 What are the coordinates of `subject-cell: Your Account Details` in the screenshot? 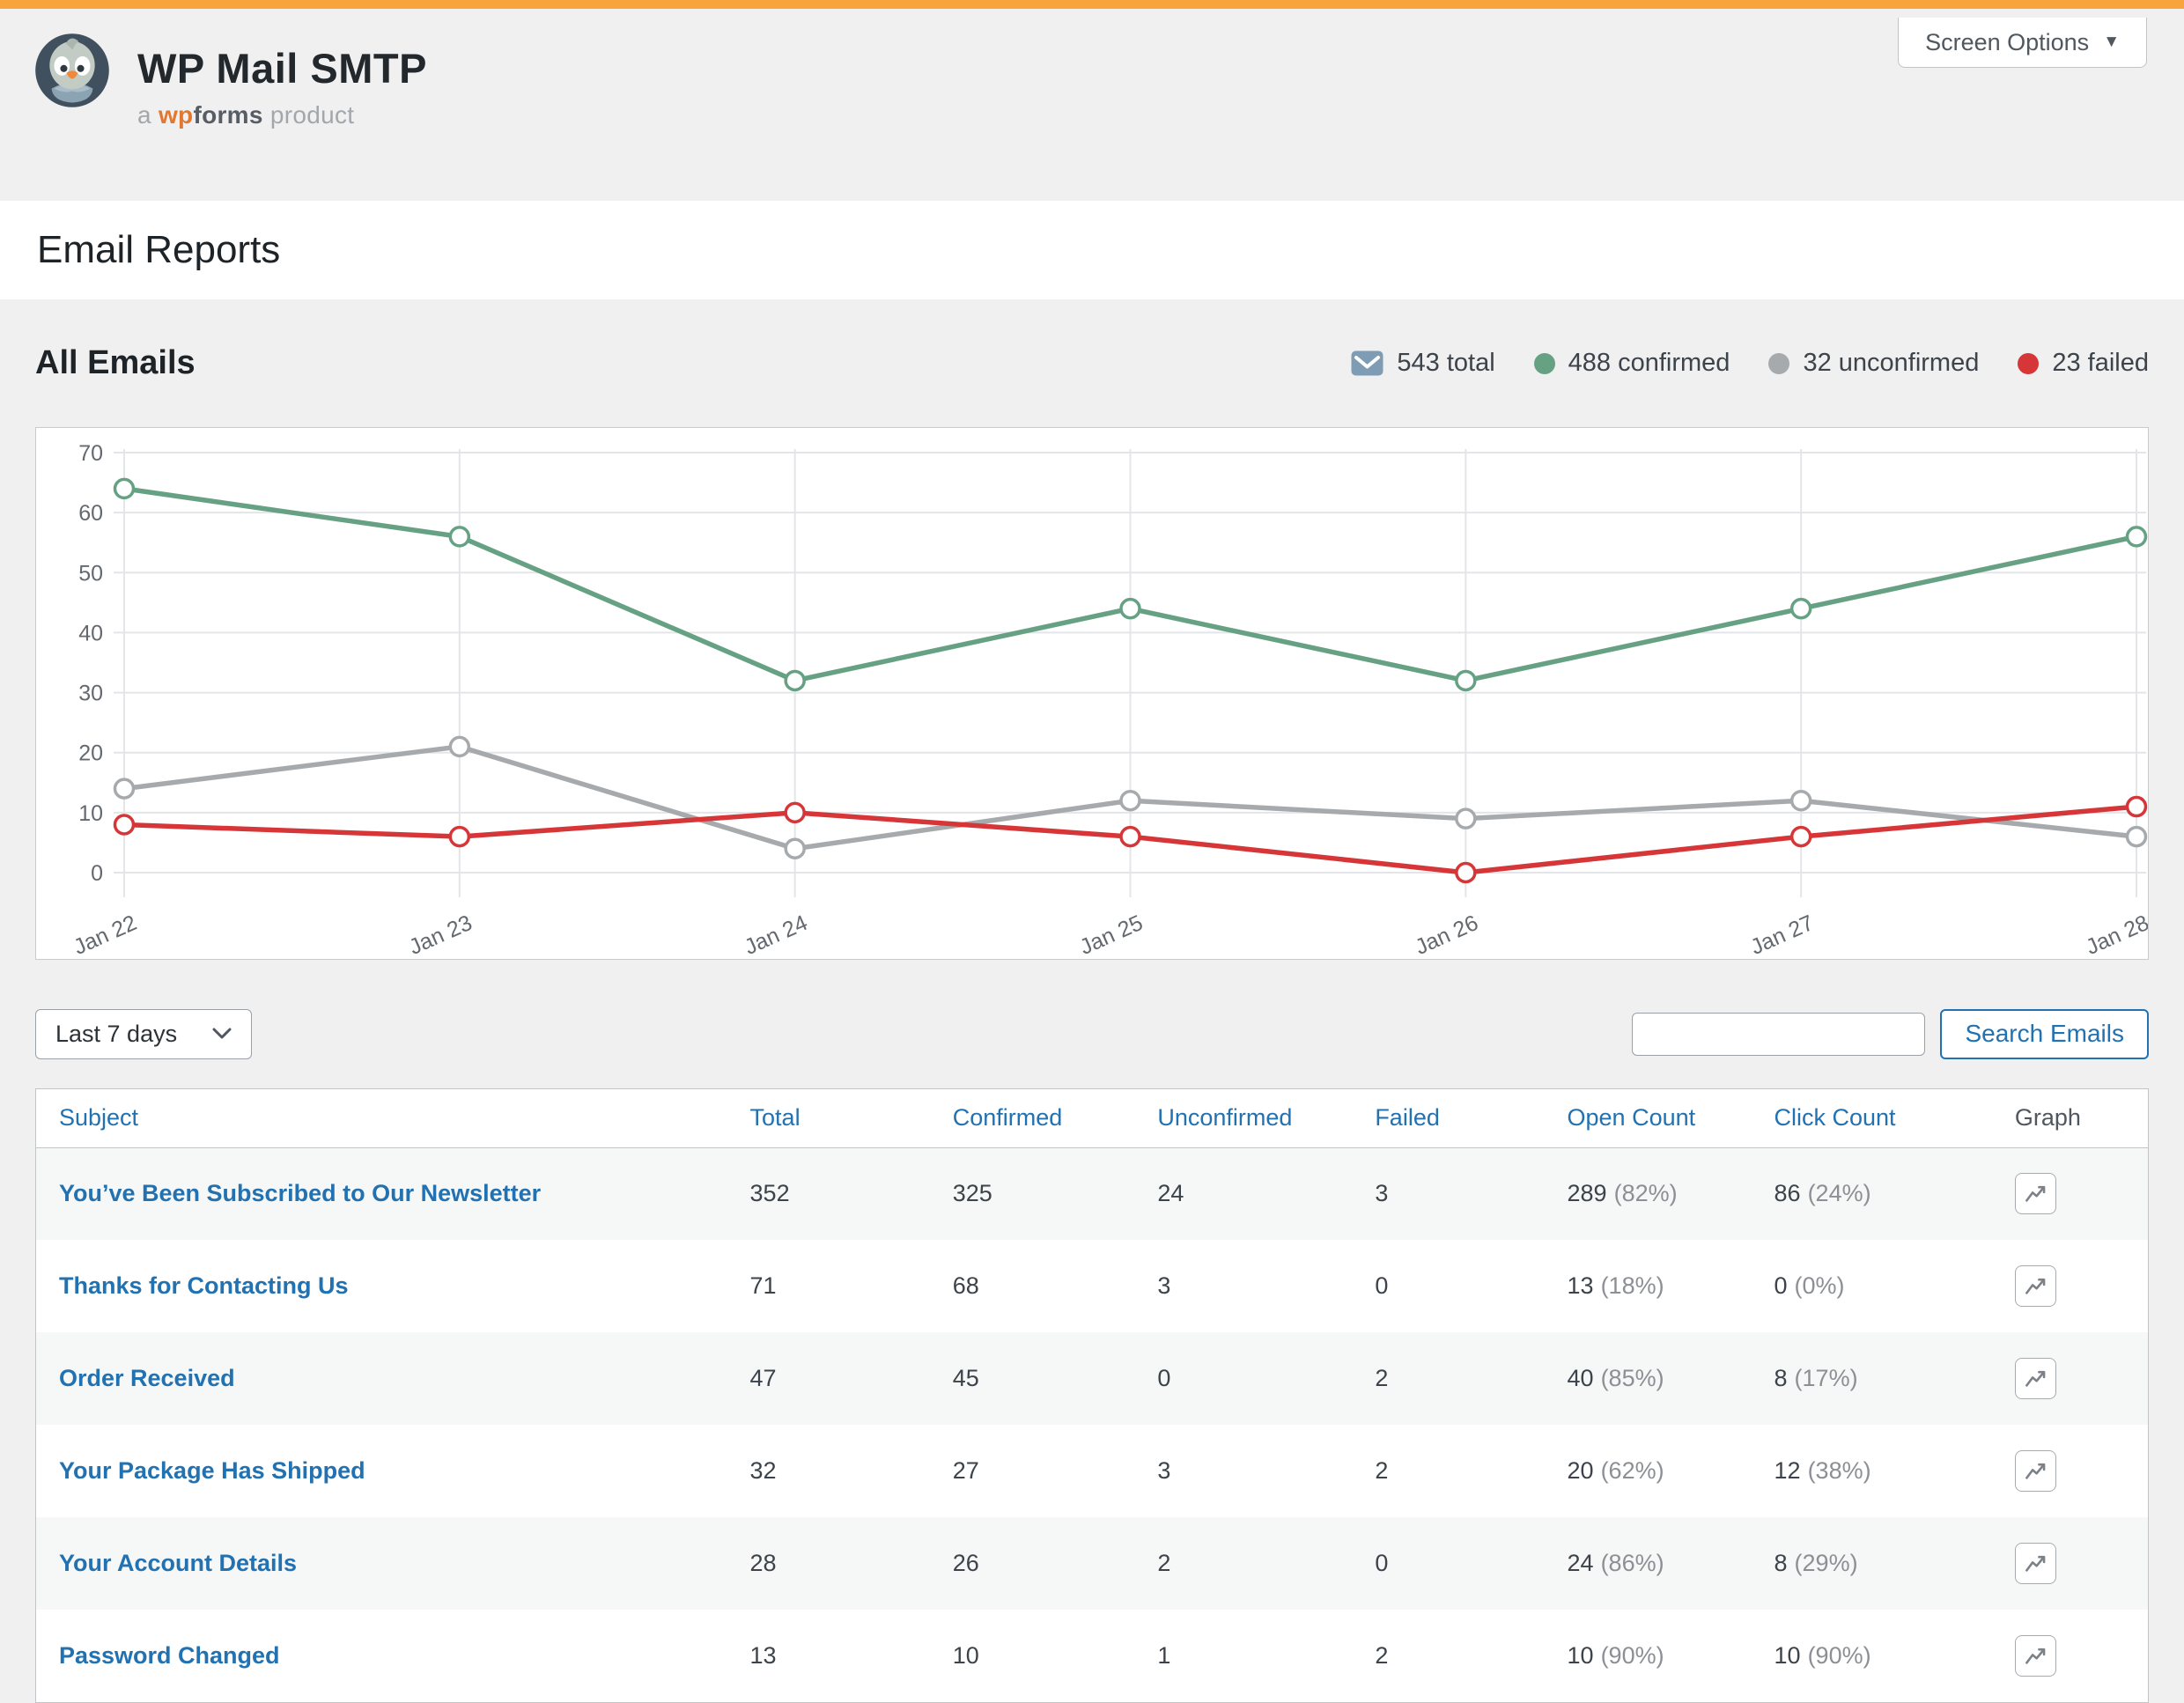 It's located at (393, 1564).